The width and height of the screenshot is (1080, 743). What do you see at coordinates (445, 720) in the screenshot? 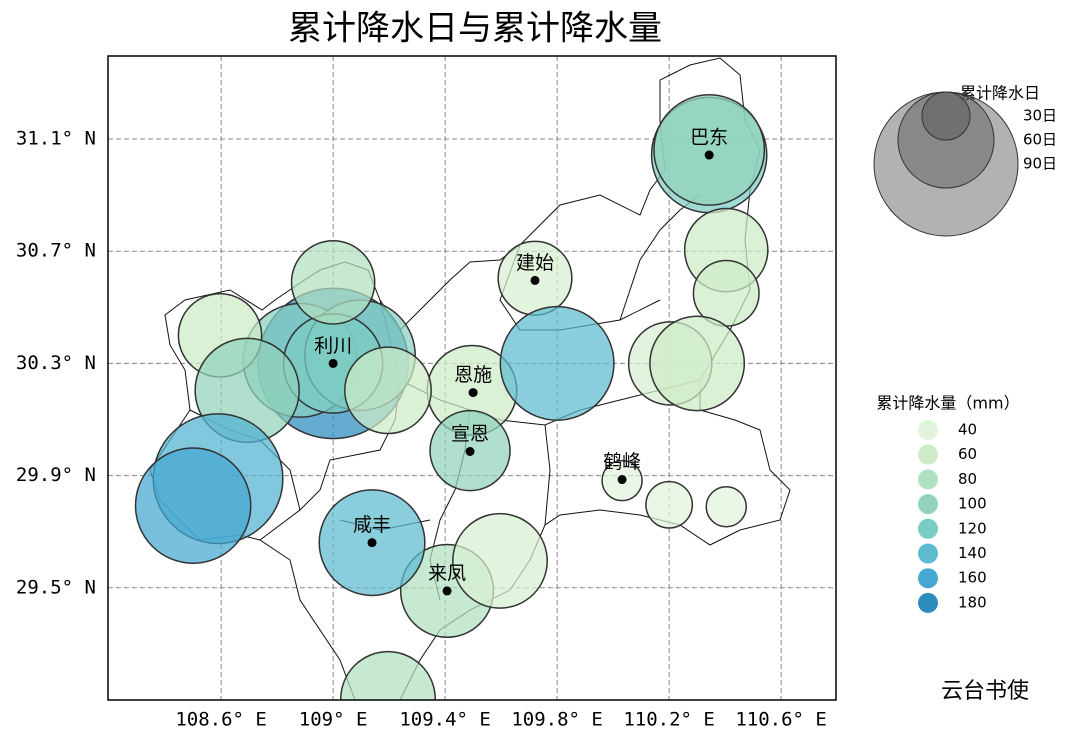
I see `x-tick-label: 109.4° E` at bounding box center [445, 720].